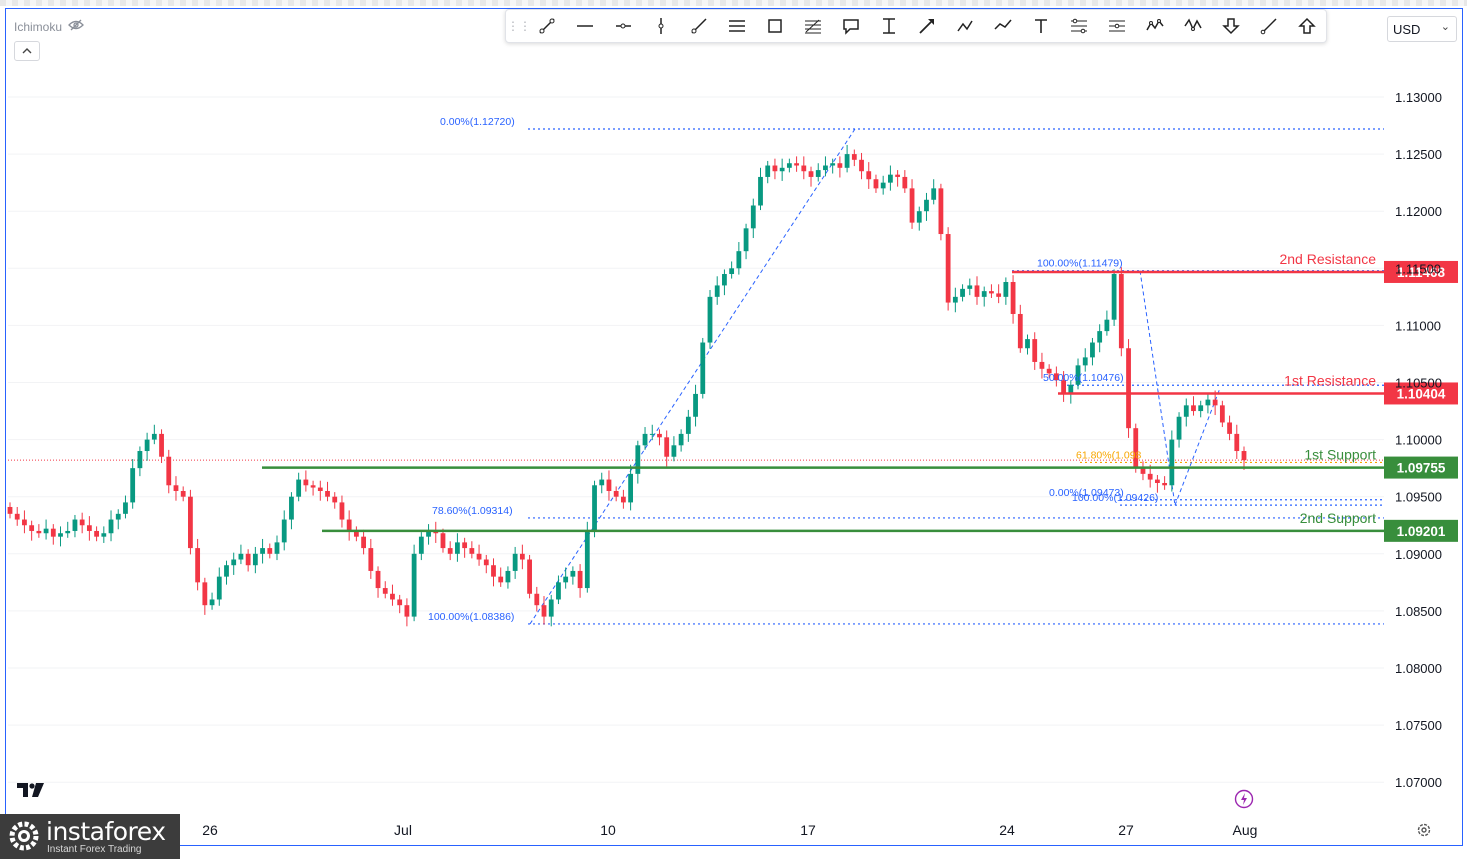 The height and width of the screenshot is (859, 1467). What do you see at coordinates (32, 792) in the screenshot?
I see `tradingview-logo-icon` at bounding box center [32, 792].